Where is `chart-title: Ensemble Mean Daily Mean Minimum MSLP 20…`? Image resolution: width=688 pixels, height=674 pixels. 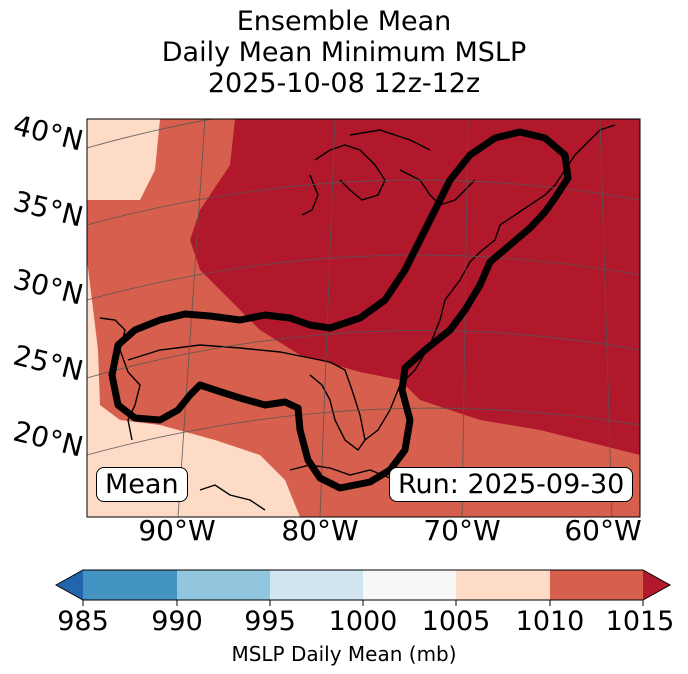 chart-title: Ensemble Mean Daily Mean Minimum MSLP 20… is located at coordinates (344, 52).